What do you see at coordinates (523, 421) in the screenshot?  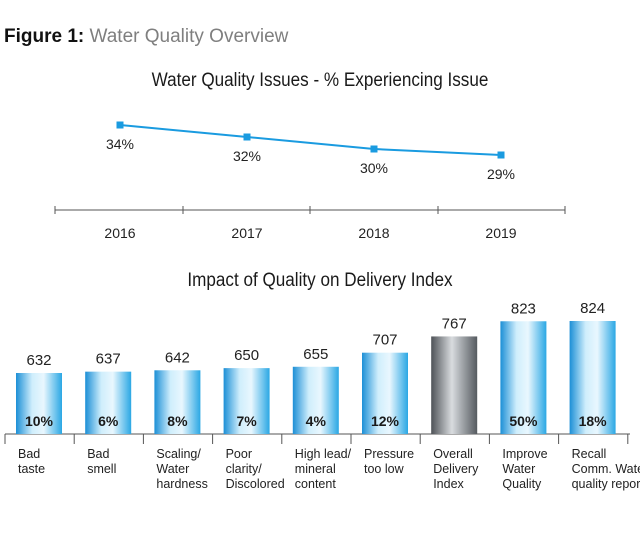 I see `bar-inner-label-7: 50%` at bounding box center [523, 421].